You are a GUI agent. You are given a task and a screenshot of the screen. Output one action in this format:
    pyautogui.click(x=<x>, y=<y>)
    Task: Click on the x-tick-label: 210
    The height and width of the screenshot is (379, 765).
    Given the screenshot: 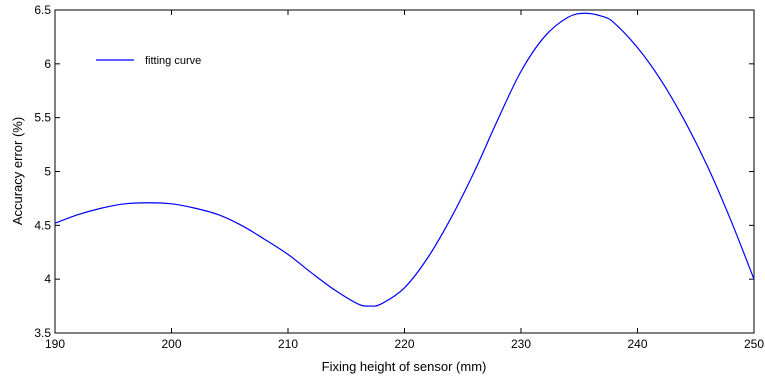 What is the action you would take?
    pyautogui.click(x=288, y=344)
    